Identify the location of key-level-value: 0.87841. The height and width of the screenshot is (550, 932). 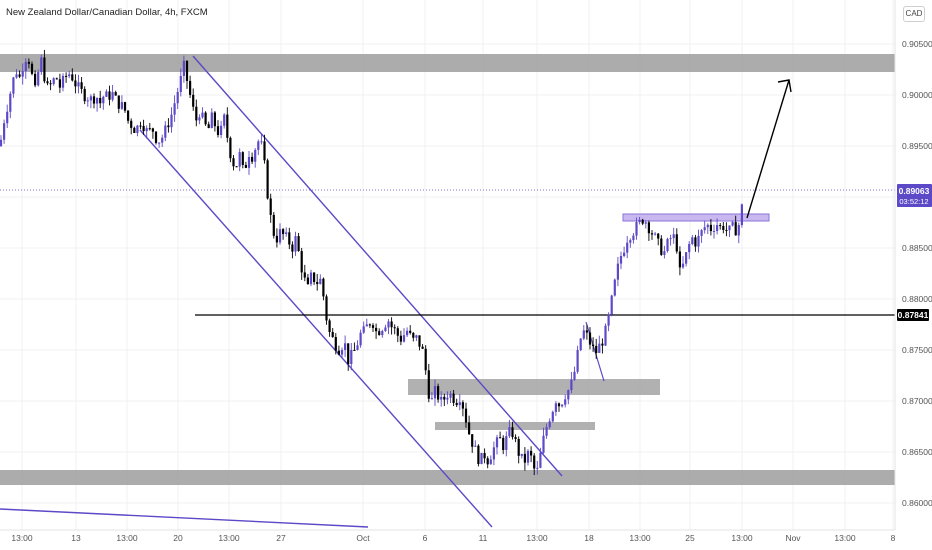
(913, 315).